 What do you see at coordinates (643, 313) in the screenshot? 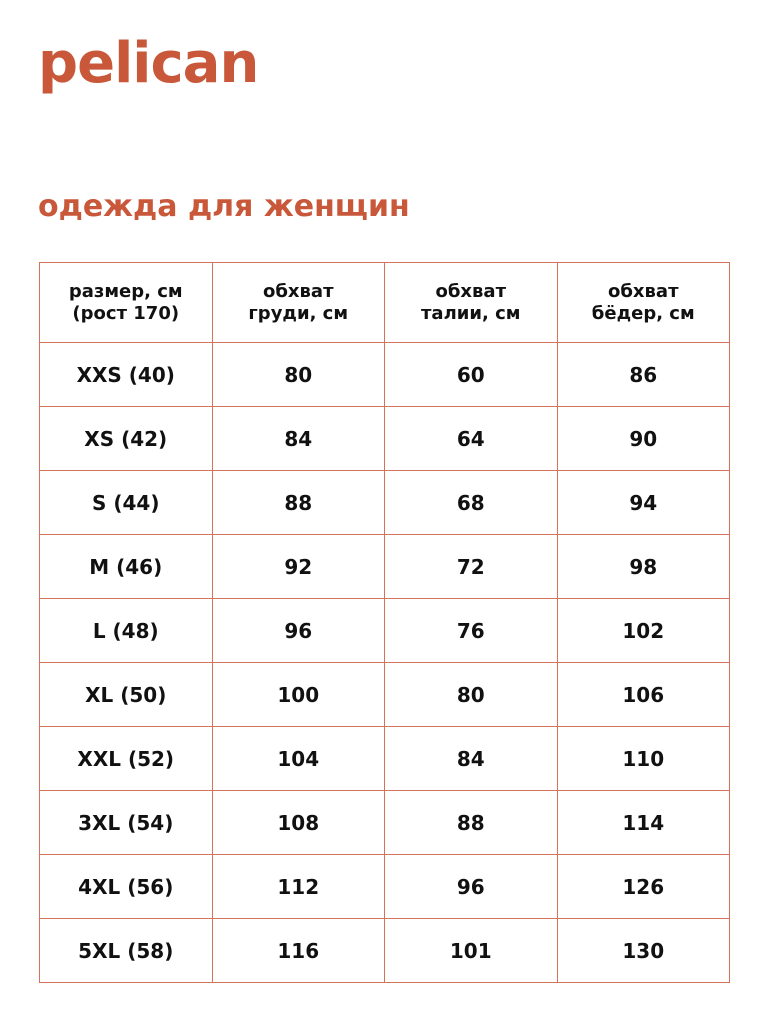
I see `header-line: бёдер, см` at bounding box center [643, 313].